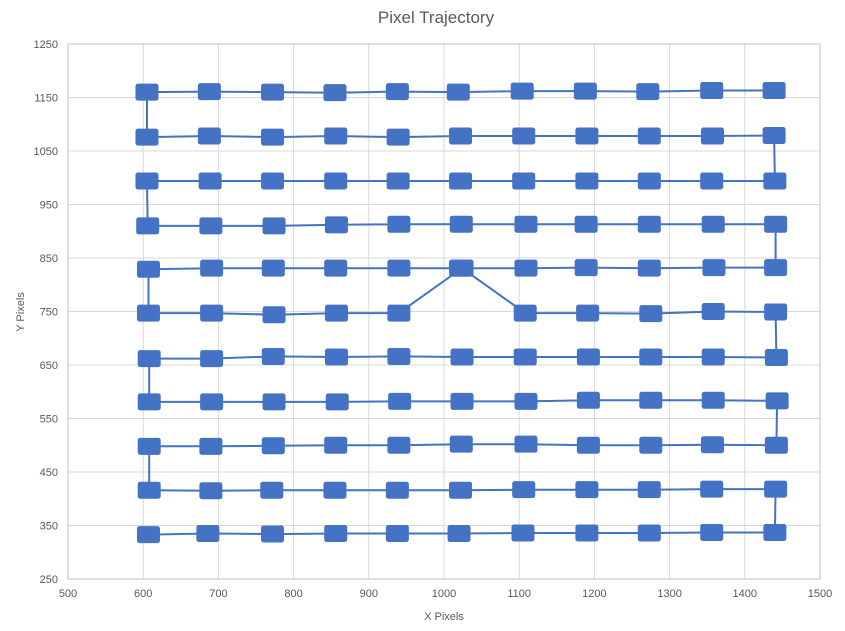  I want to click on y-tick-label: 250, so click(49, 580).